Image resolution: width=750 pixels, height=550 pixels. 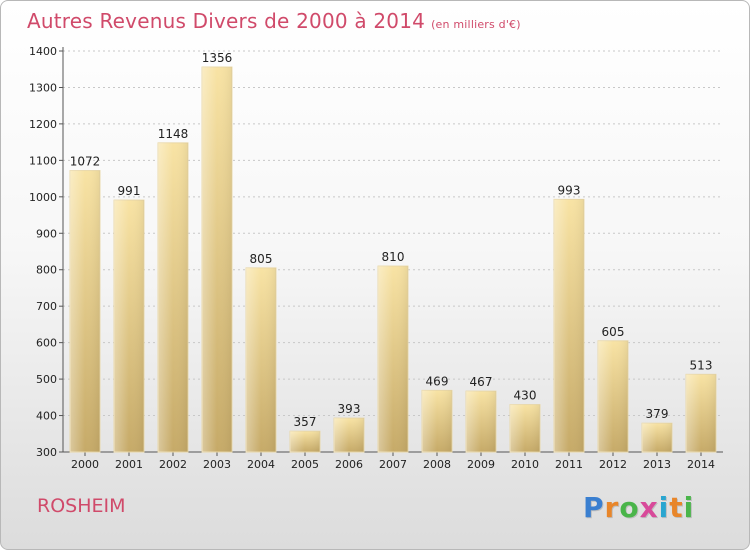 I want to click on y-tick-label: 500, so click(x=46, y=379).